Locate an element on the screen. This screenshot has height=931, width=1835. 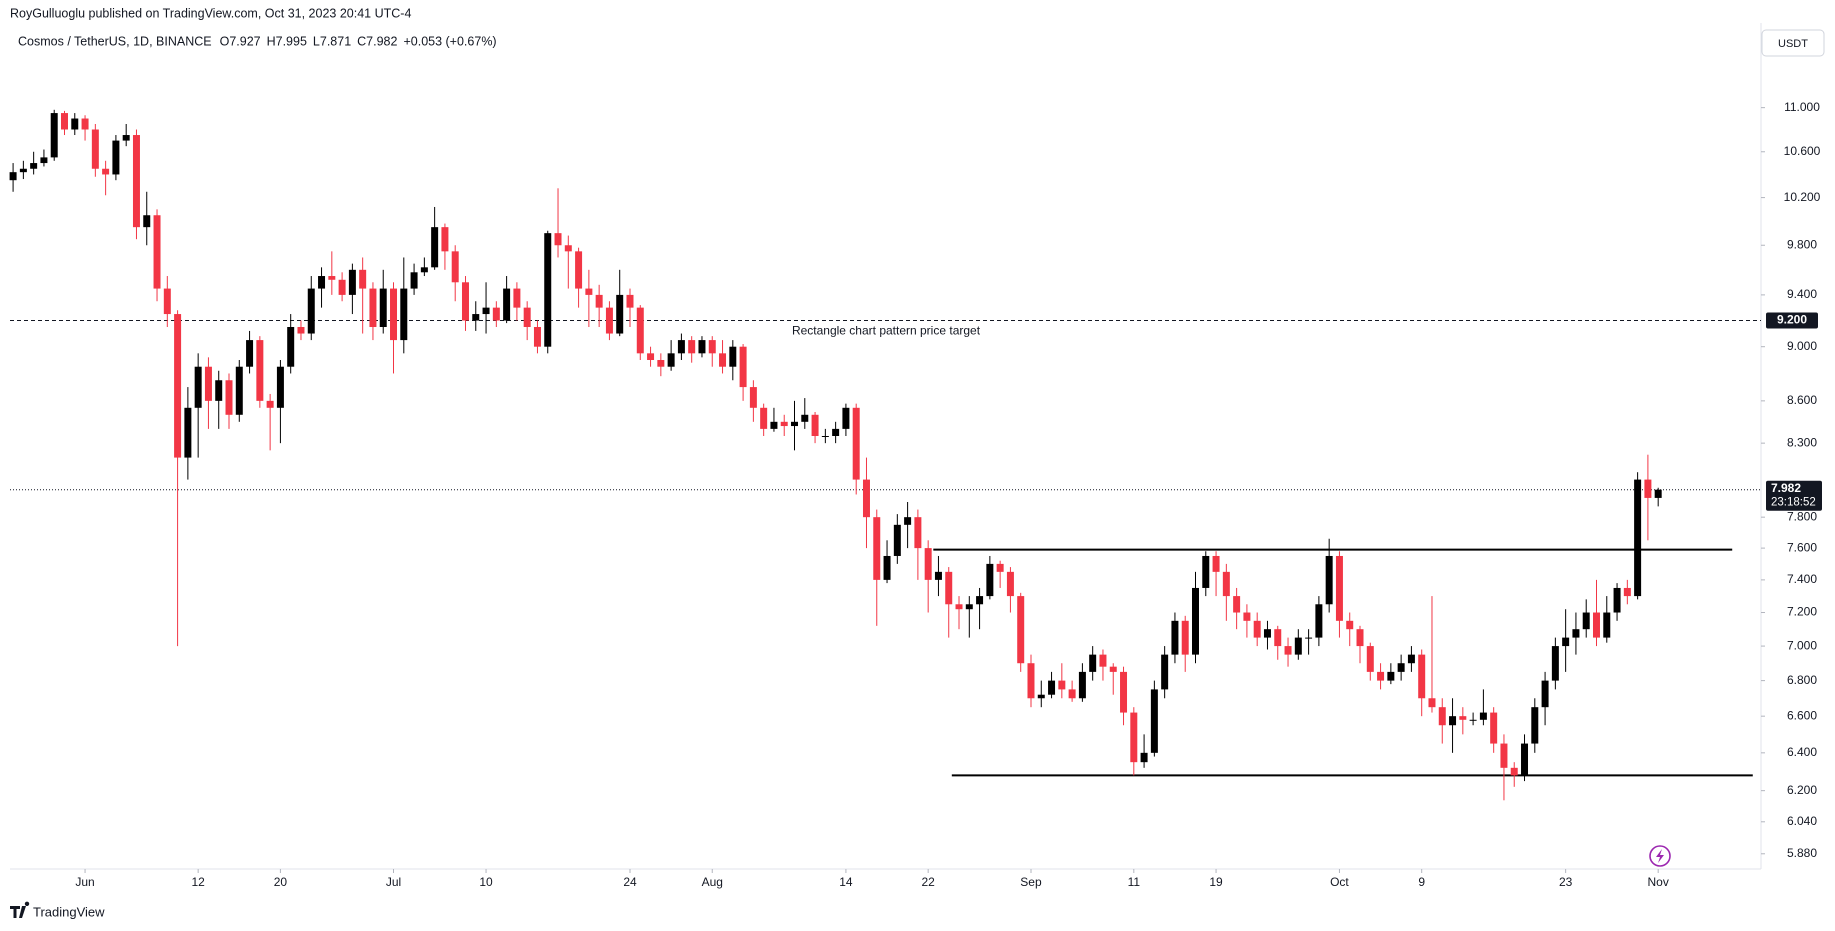
x-tick-label: Sep is located at coordinates (1031, 882).